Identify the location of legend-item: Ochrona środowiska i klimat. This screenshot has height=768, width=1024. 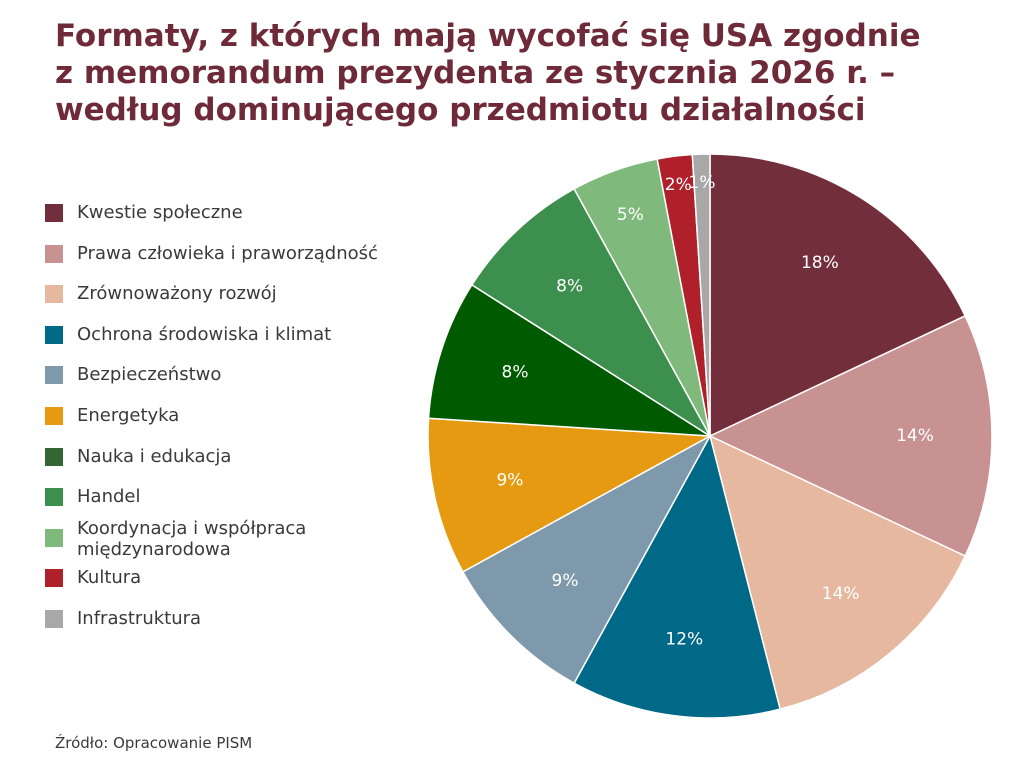
(230, 344).